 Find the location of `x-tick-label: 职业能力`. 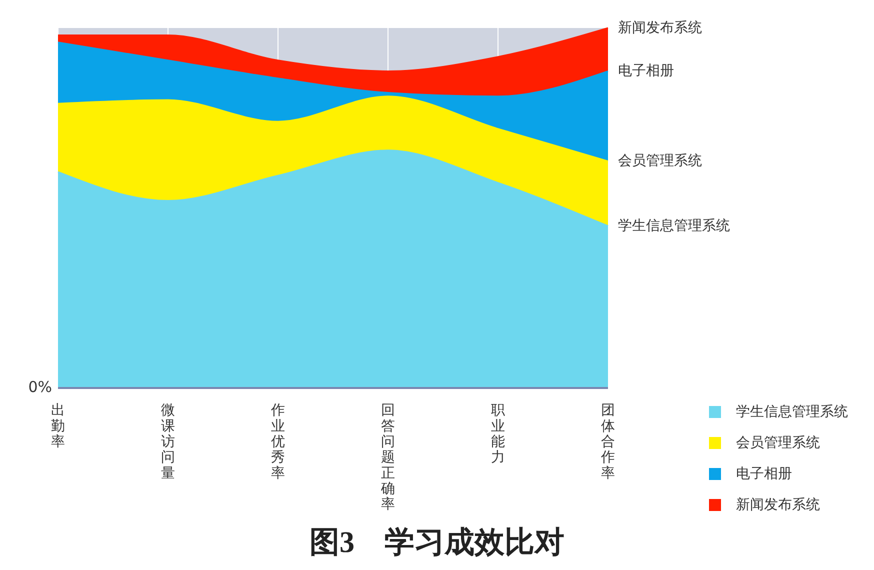

x-tick-label: 职业能力 is located at coordinates (498, 434).